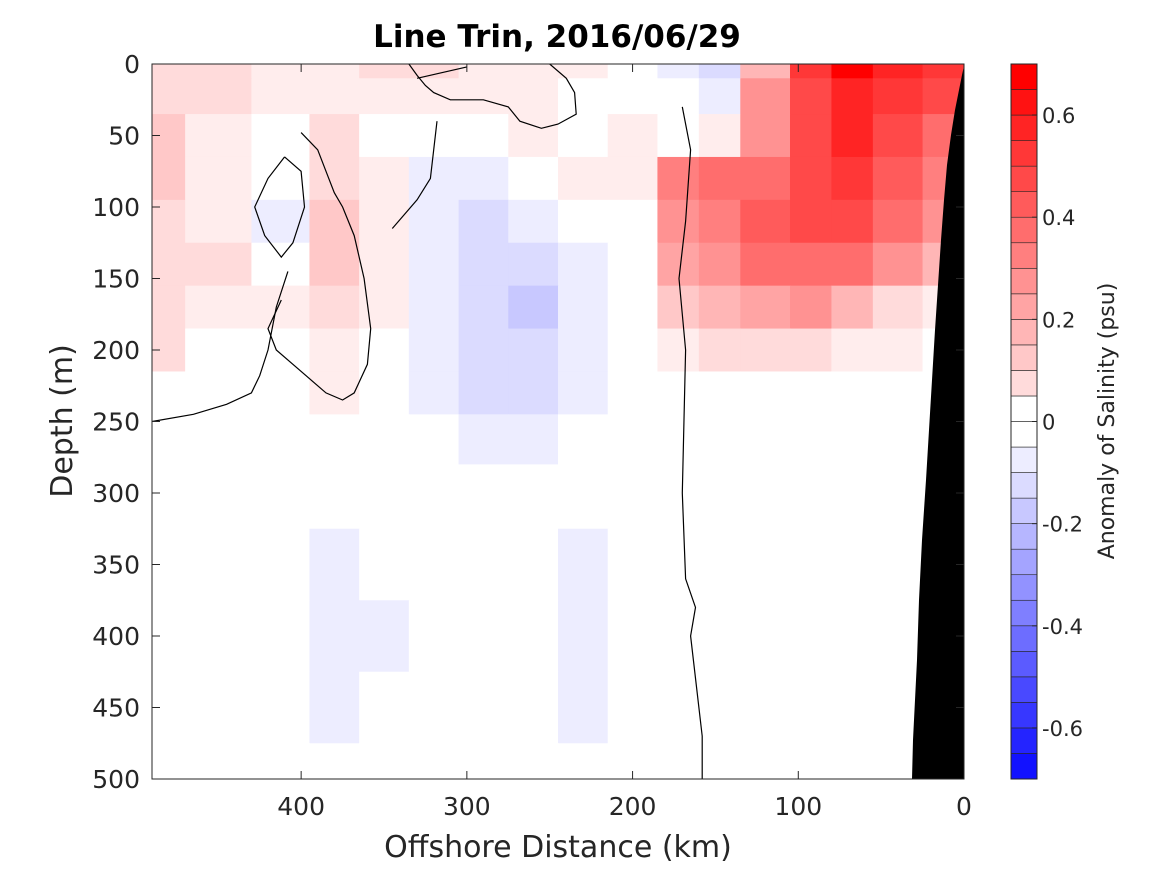  What do you see at coordinates (116, 350) in the screenshot?
I see `y-tick-label: 200` at bounding box center [116, 350].